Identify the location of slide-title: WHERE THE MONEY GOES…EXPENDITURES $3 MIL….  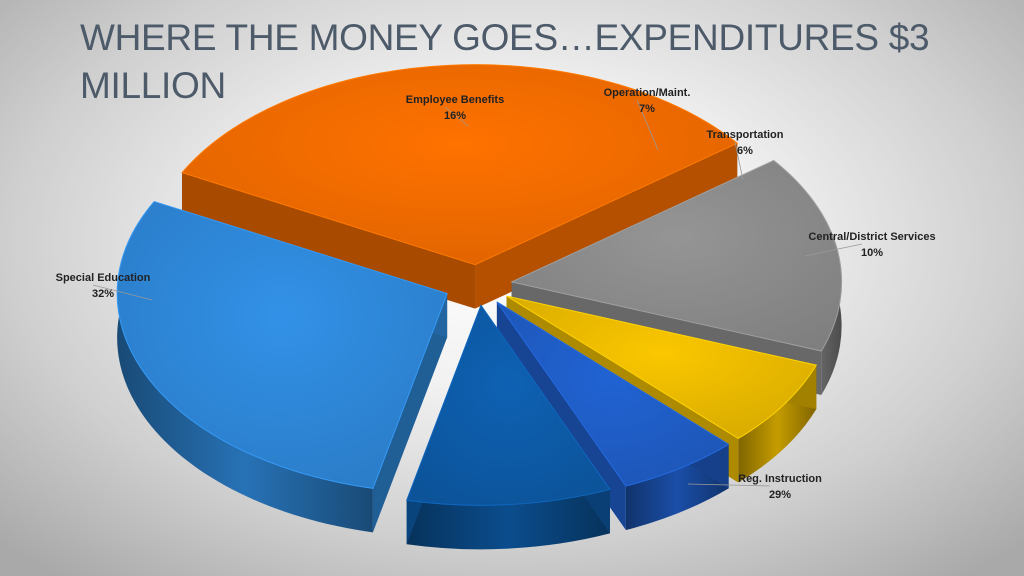
(505, 61).